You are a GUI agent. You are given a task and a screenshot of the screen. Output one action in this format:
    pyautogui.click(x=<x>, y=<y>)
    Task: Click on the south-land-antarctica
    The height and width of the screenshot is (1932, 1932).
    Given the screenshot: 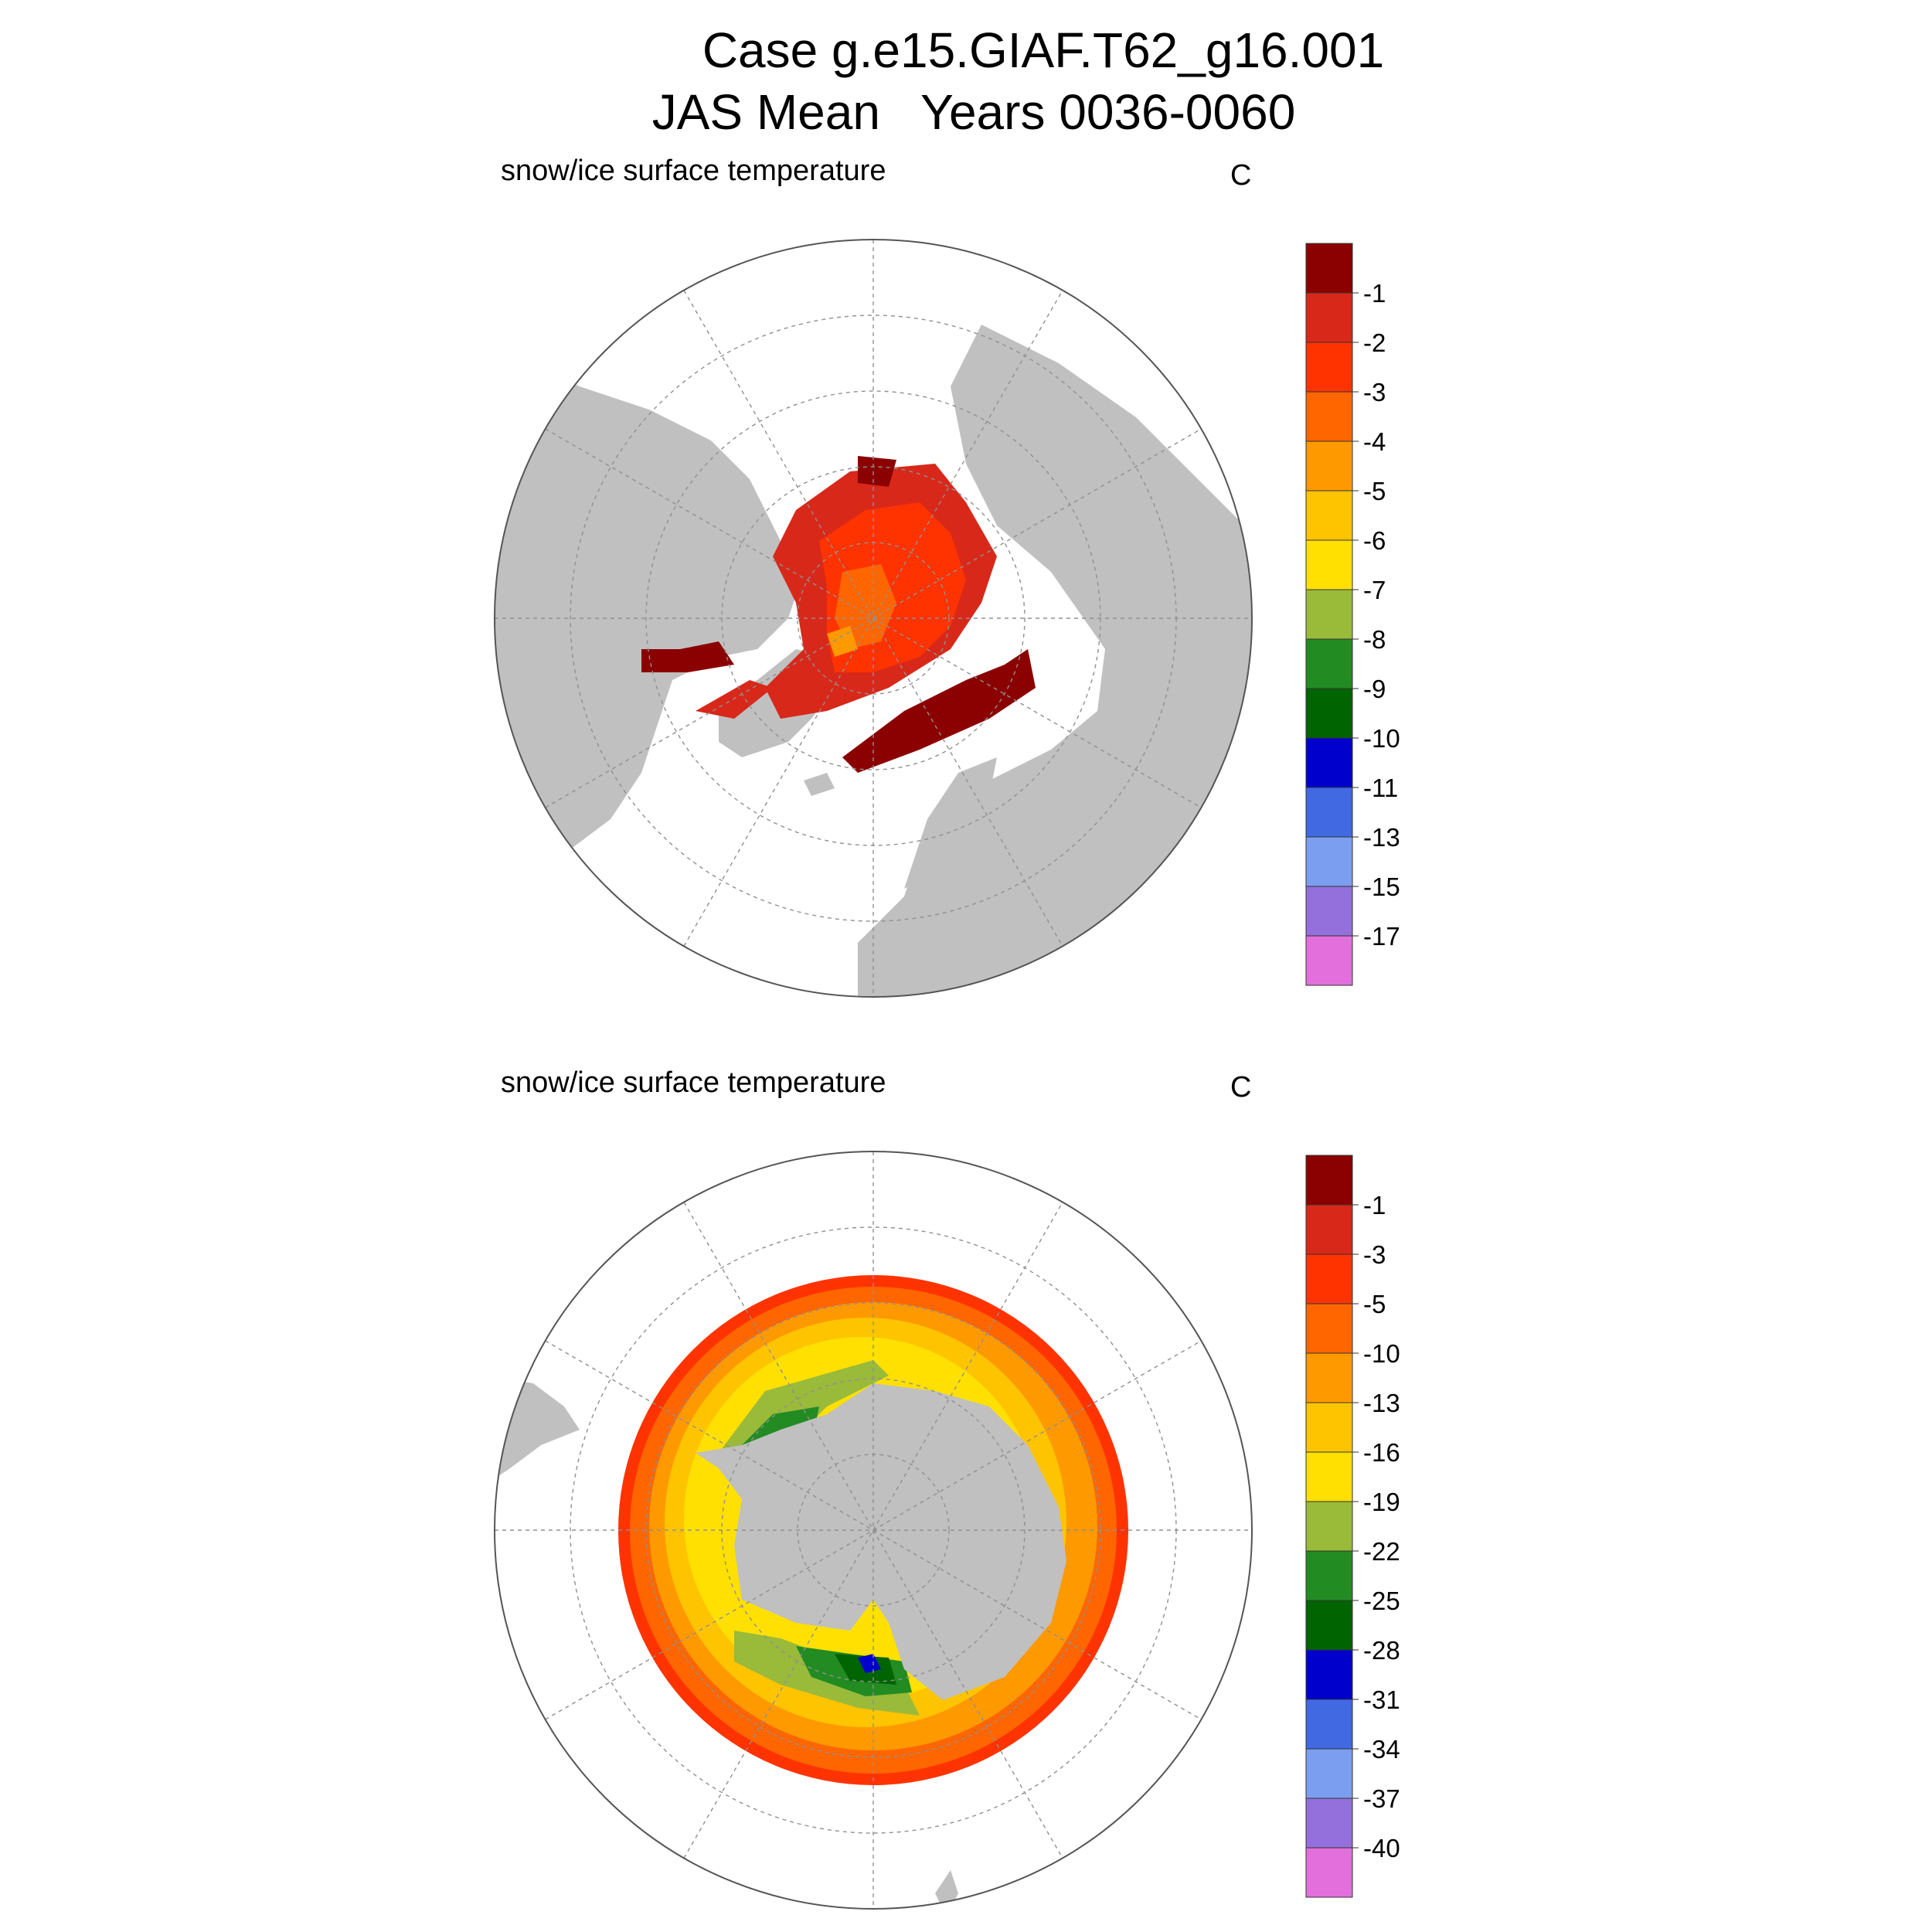 What is the action you would take?
    pyautogui.click(x=881, y=1541)
    